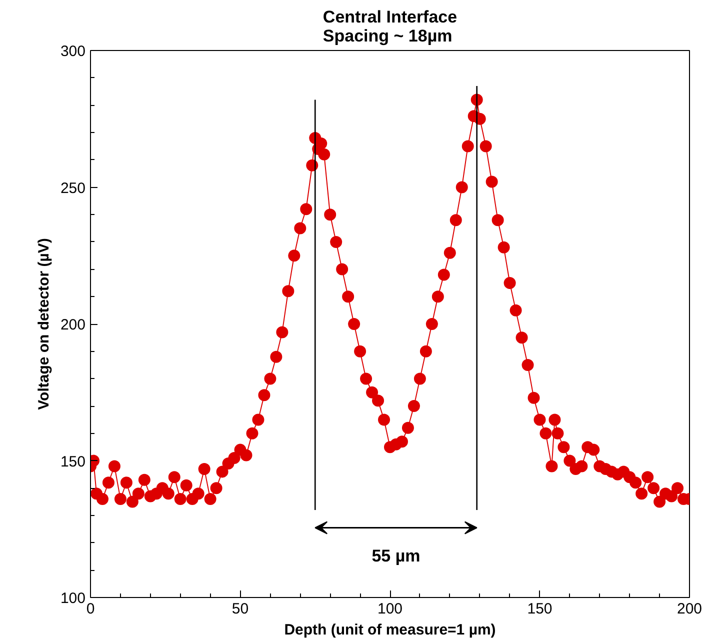 This screenshot has height=641, width=704. I want to click on chart-title: Central Interface Spacing ~ 18µm, so click(390, 27).